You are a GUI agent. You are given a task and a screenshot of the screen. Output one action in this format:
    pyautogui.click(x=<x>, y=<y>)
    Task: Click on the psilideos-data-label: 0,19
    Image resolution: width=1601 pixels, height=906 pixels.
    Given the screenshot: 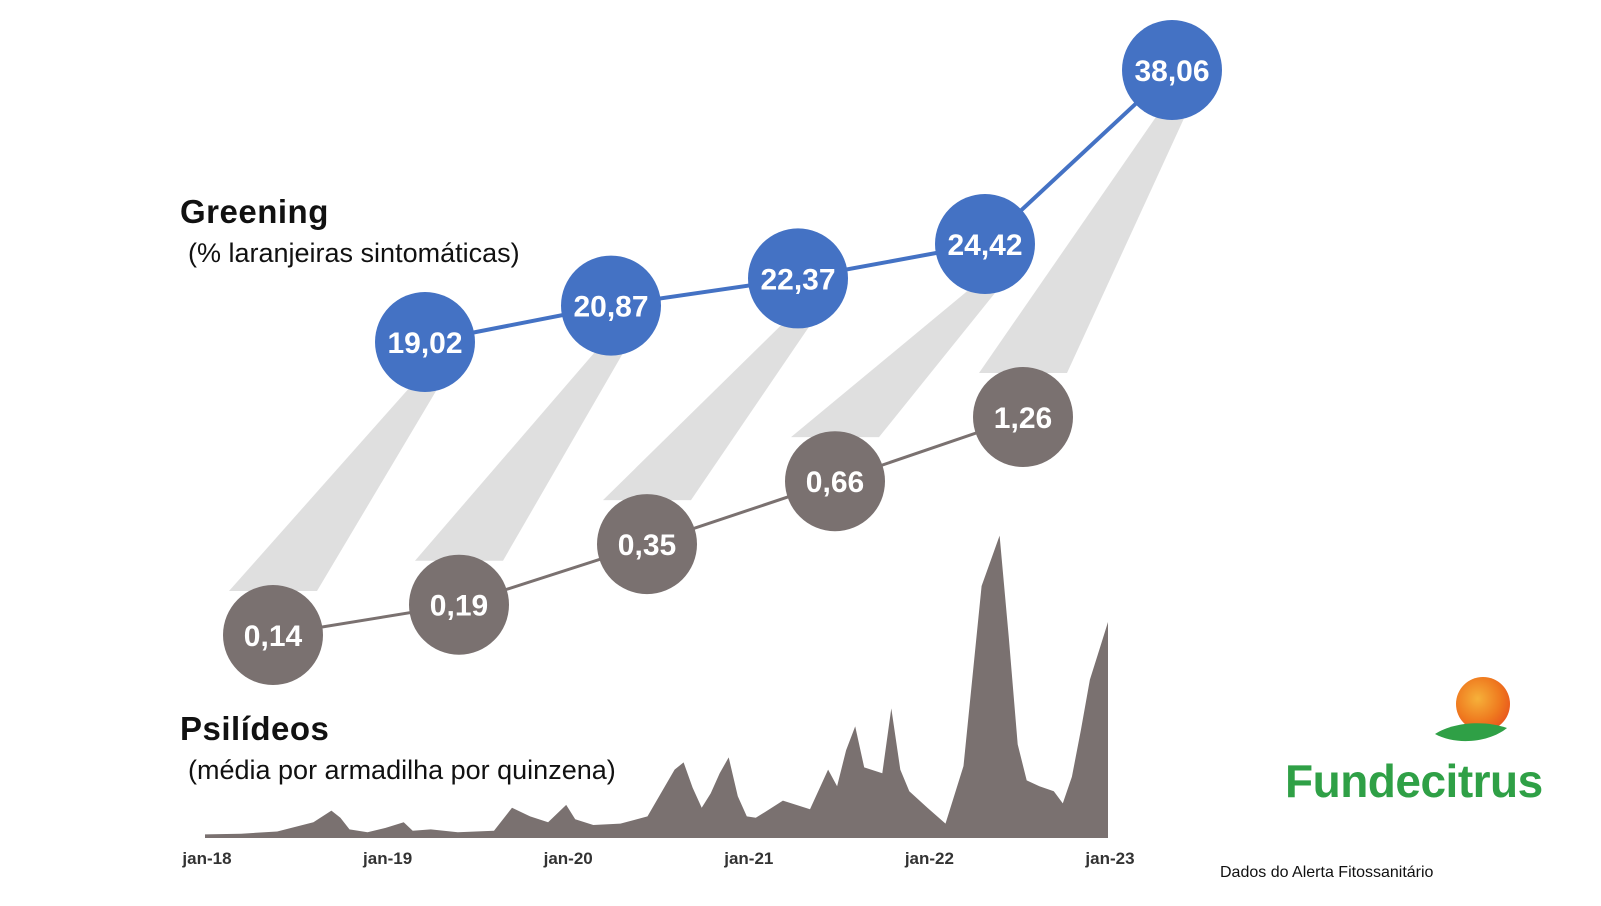 What is the action you would take?
    pyautogui.click(x=459, y=606)
    